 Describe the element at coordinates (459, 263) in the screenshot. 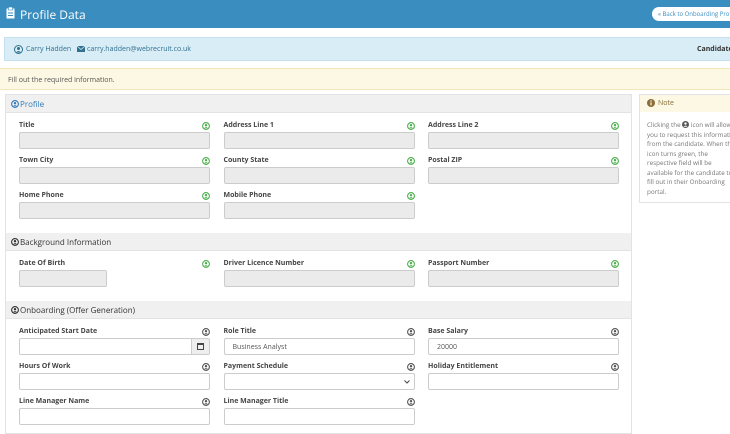

I see `field-label: Passport Number` at that location.